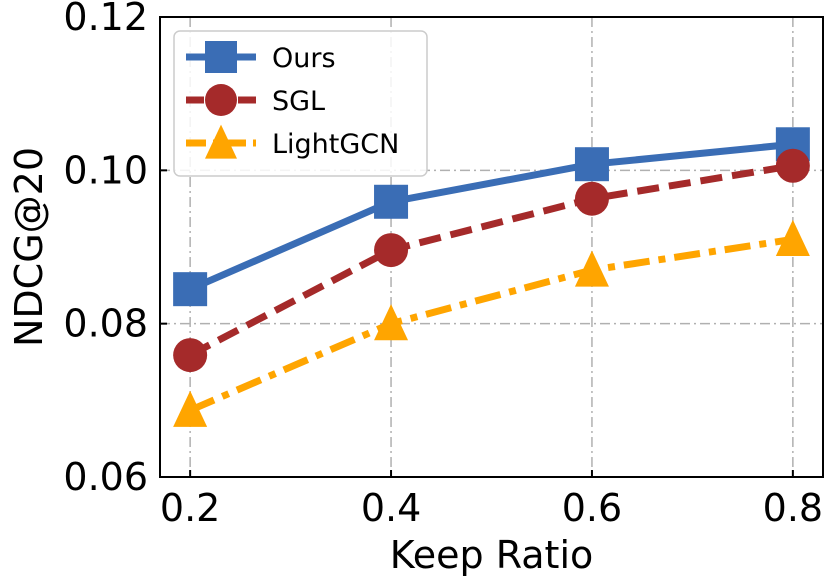  Describe the element at coordinates (335, 144) in the screenshot. I see `legend-label-lightgcn: LightGCN` at that location.